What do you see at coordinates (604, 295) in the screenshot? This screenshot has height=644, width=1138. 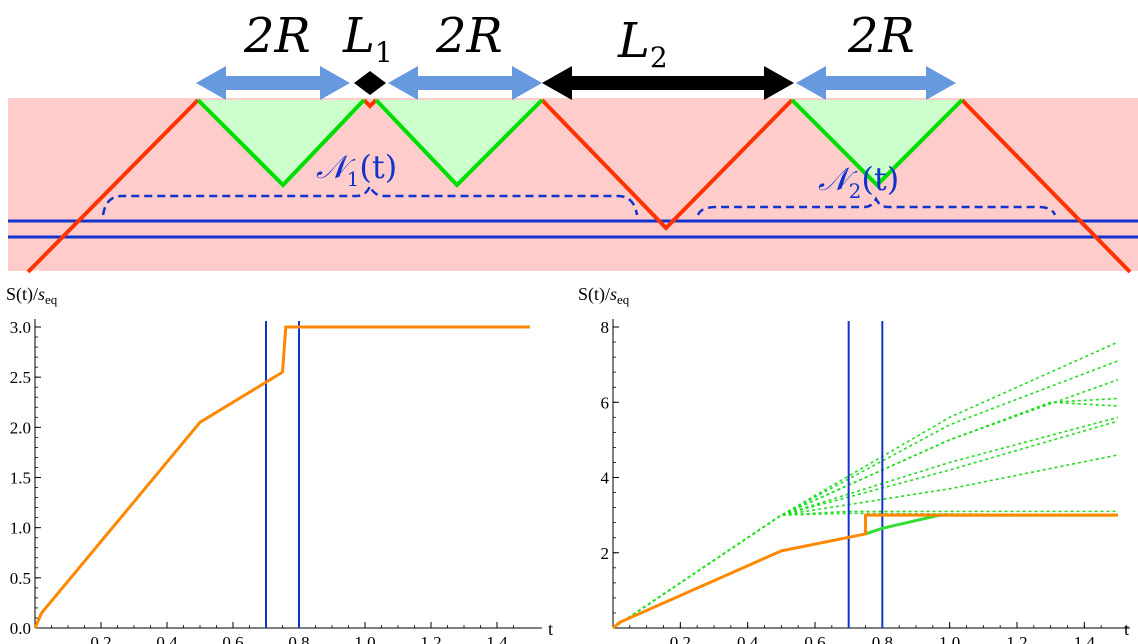 I see `chart-right-ylabel: S(t)/seq` at bounding box center [604, 295].